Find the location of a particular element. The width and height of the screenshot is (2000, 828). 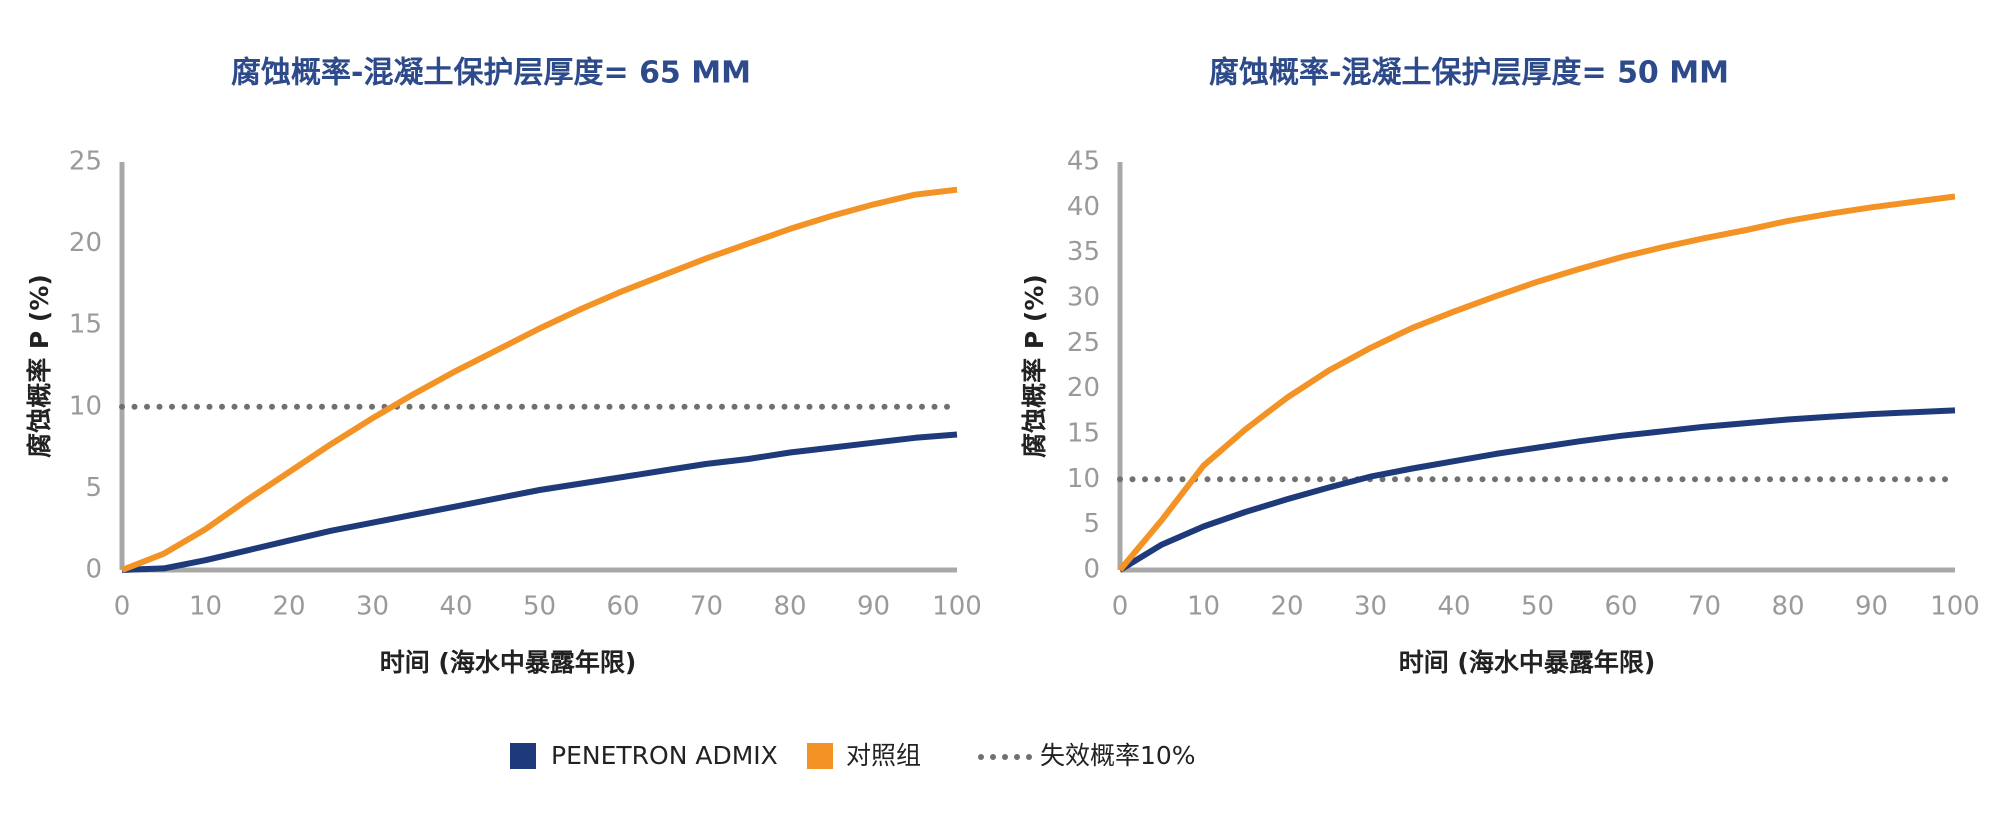

y-tick-label: 45 is located at coordinates (1083, 162).